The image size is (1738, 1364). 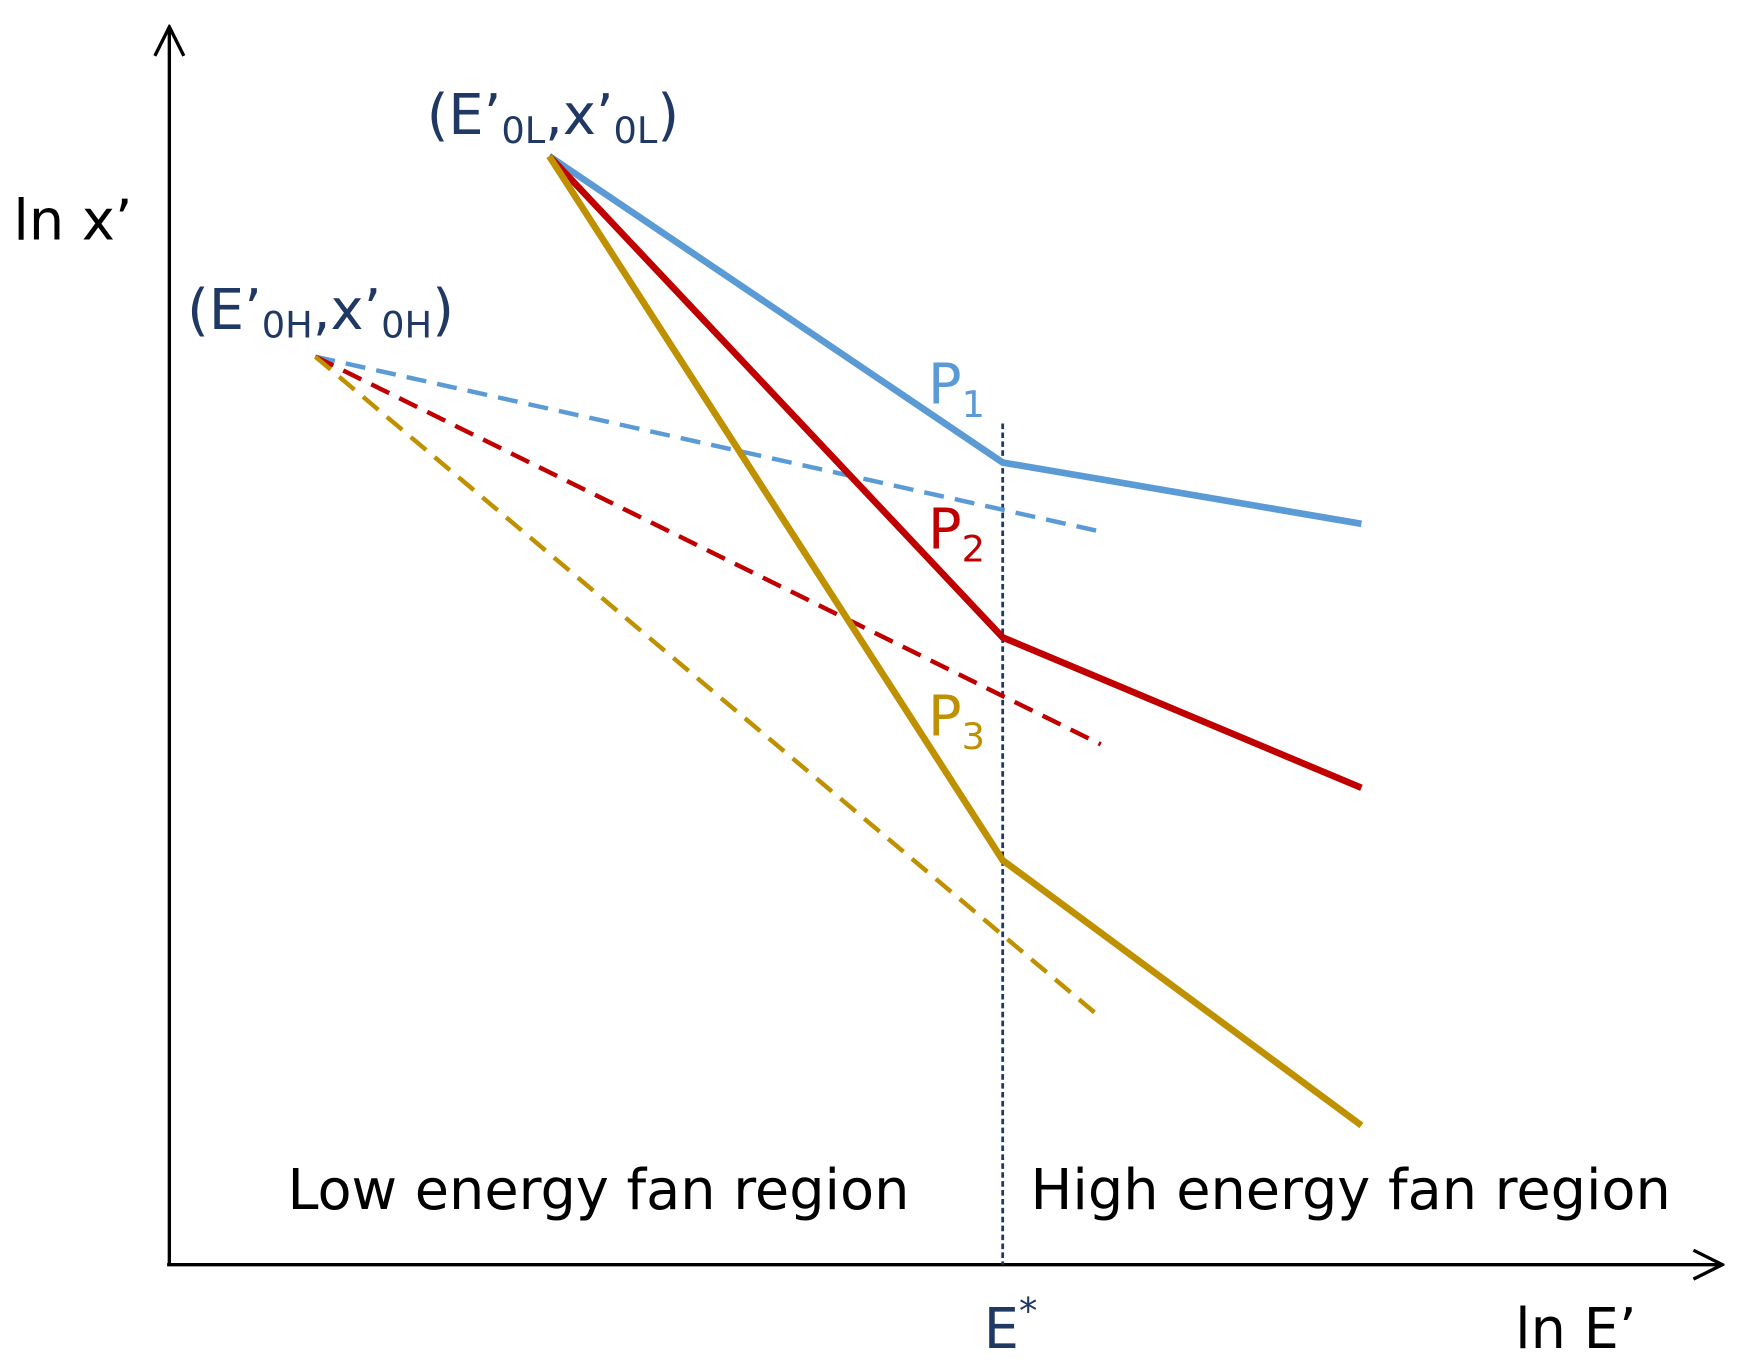 What do you see at coordinates (973, 736) in the screenshot?
I see `label-subscript: 3` at bounding box center [973, 736].